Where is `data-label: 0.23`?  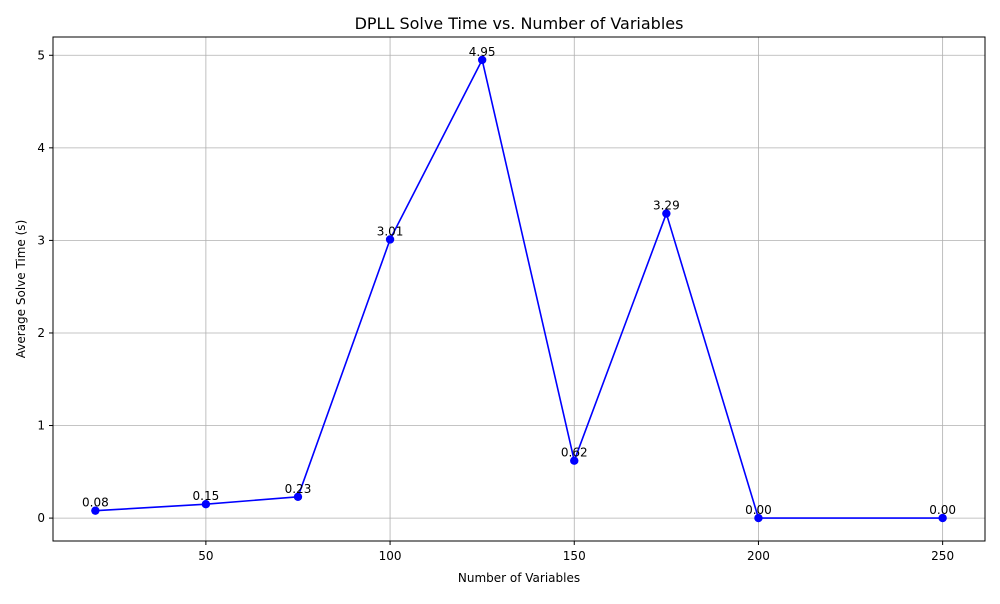 data-label: 0.23 is located at coordinates (298, 489).